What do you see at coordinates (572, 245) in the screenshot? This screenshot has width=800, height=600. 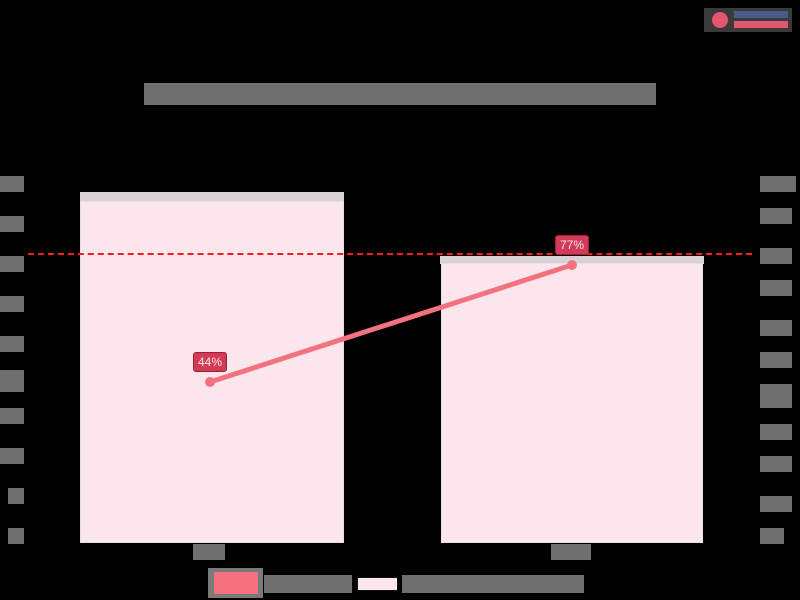 I see `data-label: 77%` at bounding box center [572, 245].